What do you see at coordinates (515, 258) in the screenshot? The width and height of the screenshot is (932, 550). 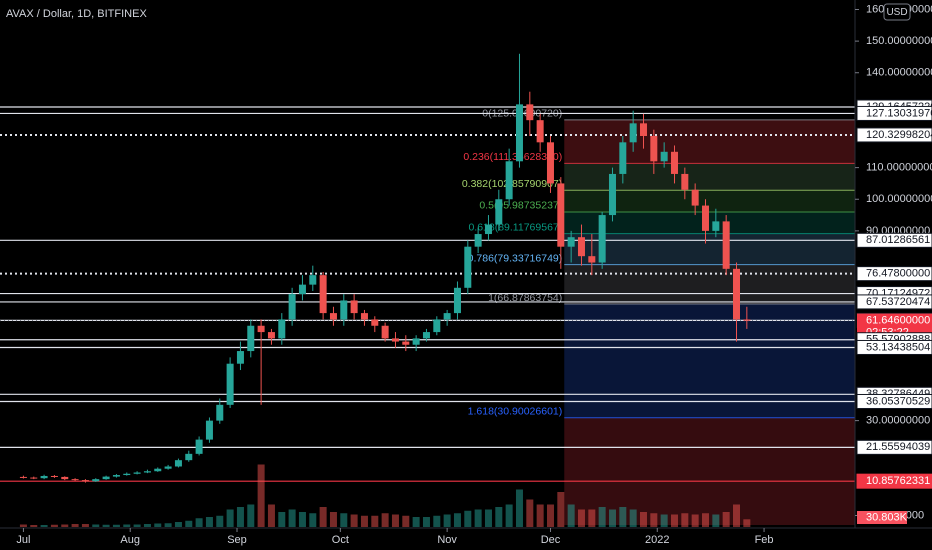 I see `fib-label: 0.786(79.33716749)` at bounding box center [515, 258].